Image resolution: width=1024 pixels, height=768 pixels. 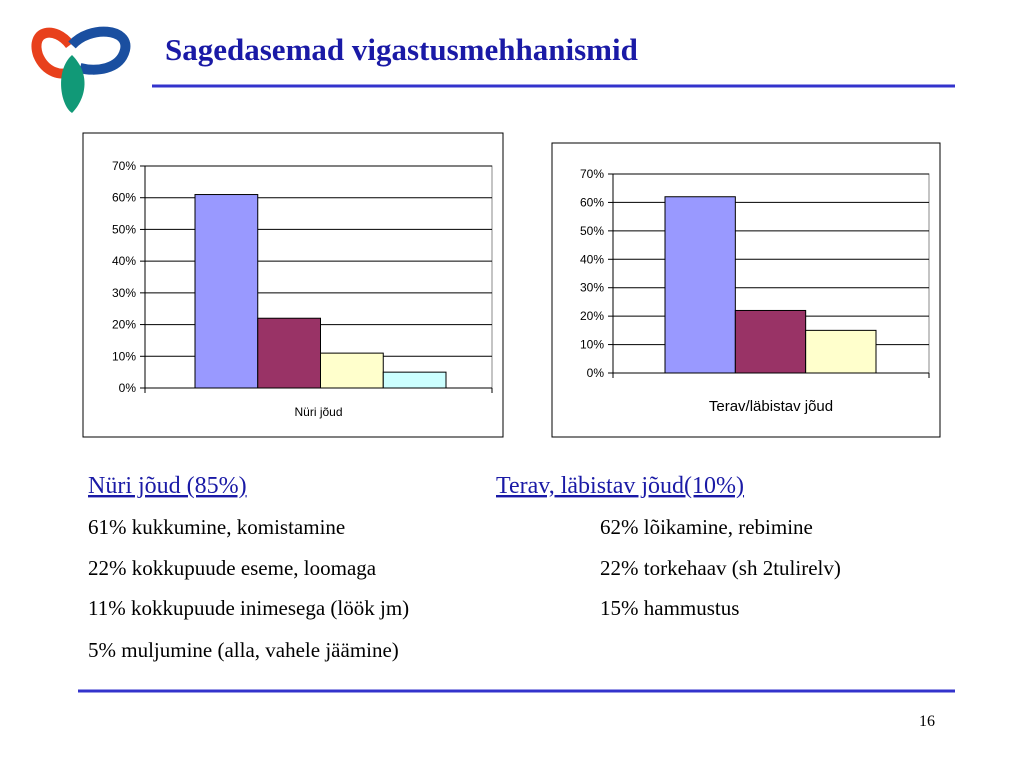 I want to click on slide-title: Sagedasemad vigastusmehhanismid, so click(x=401, y=49).